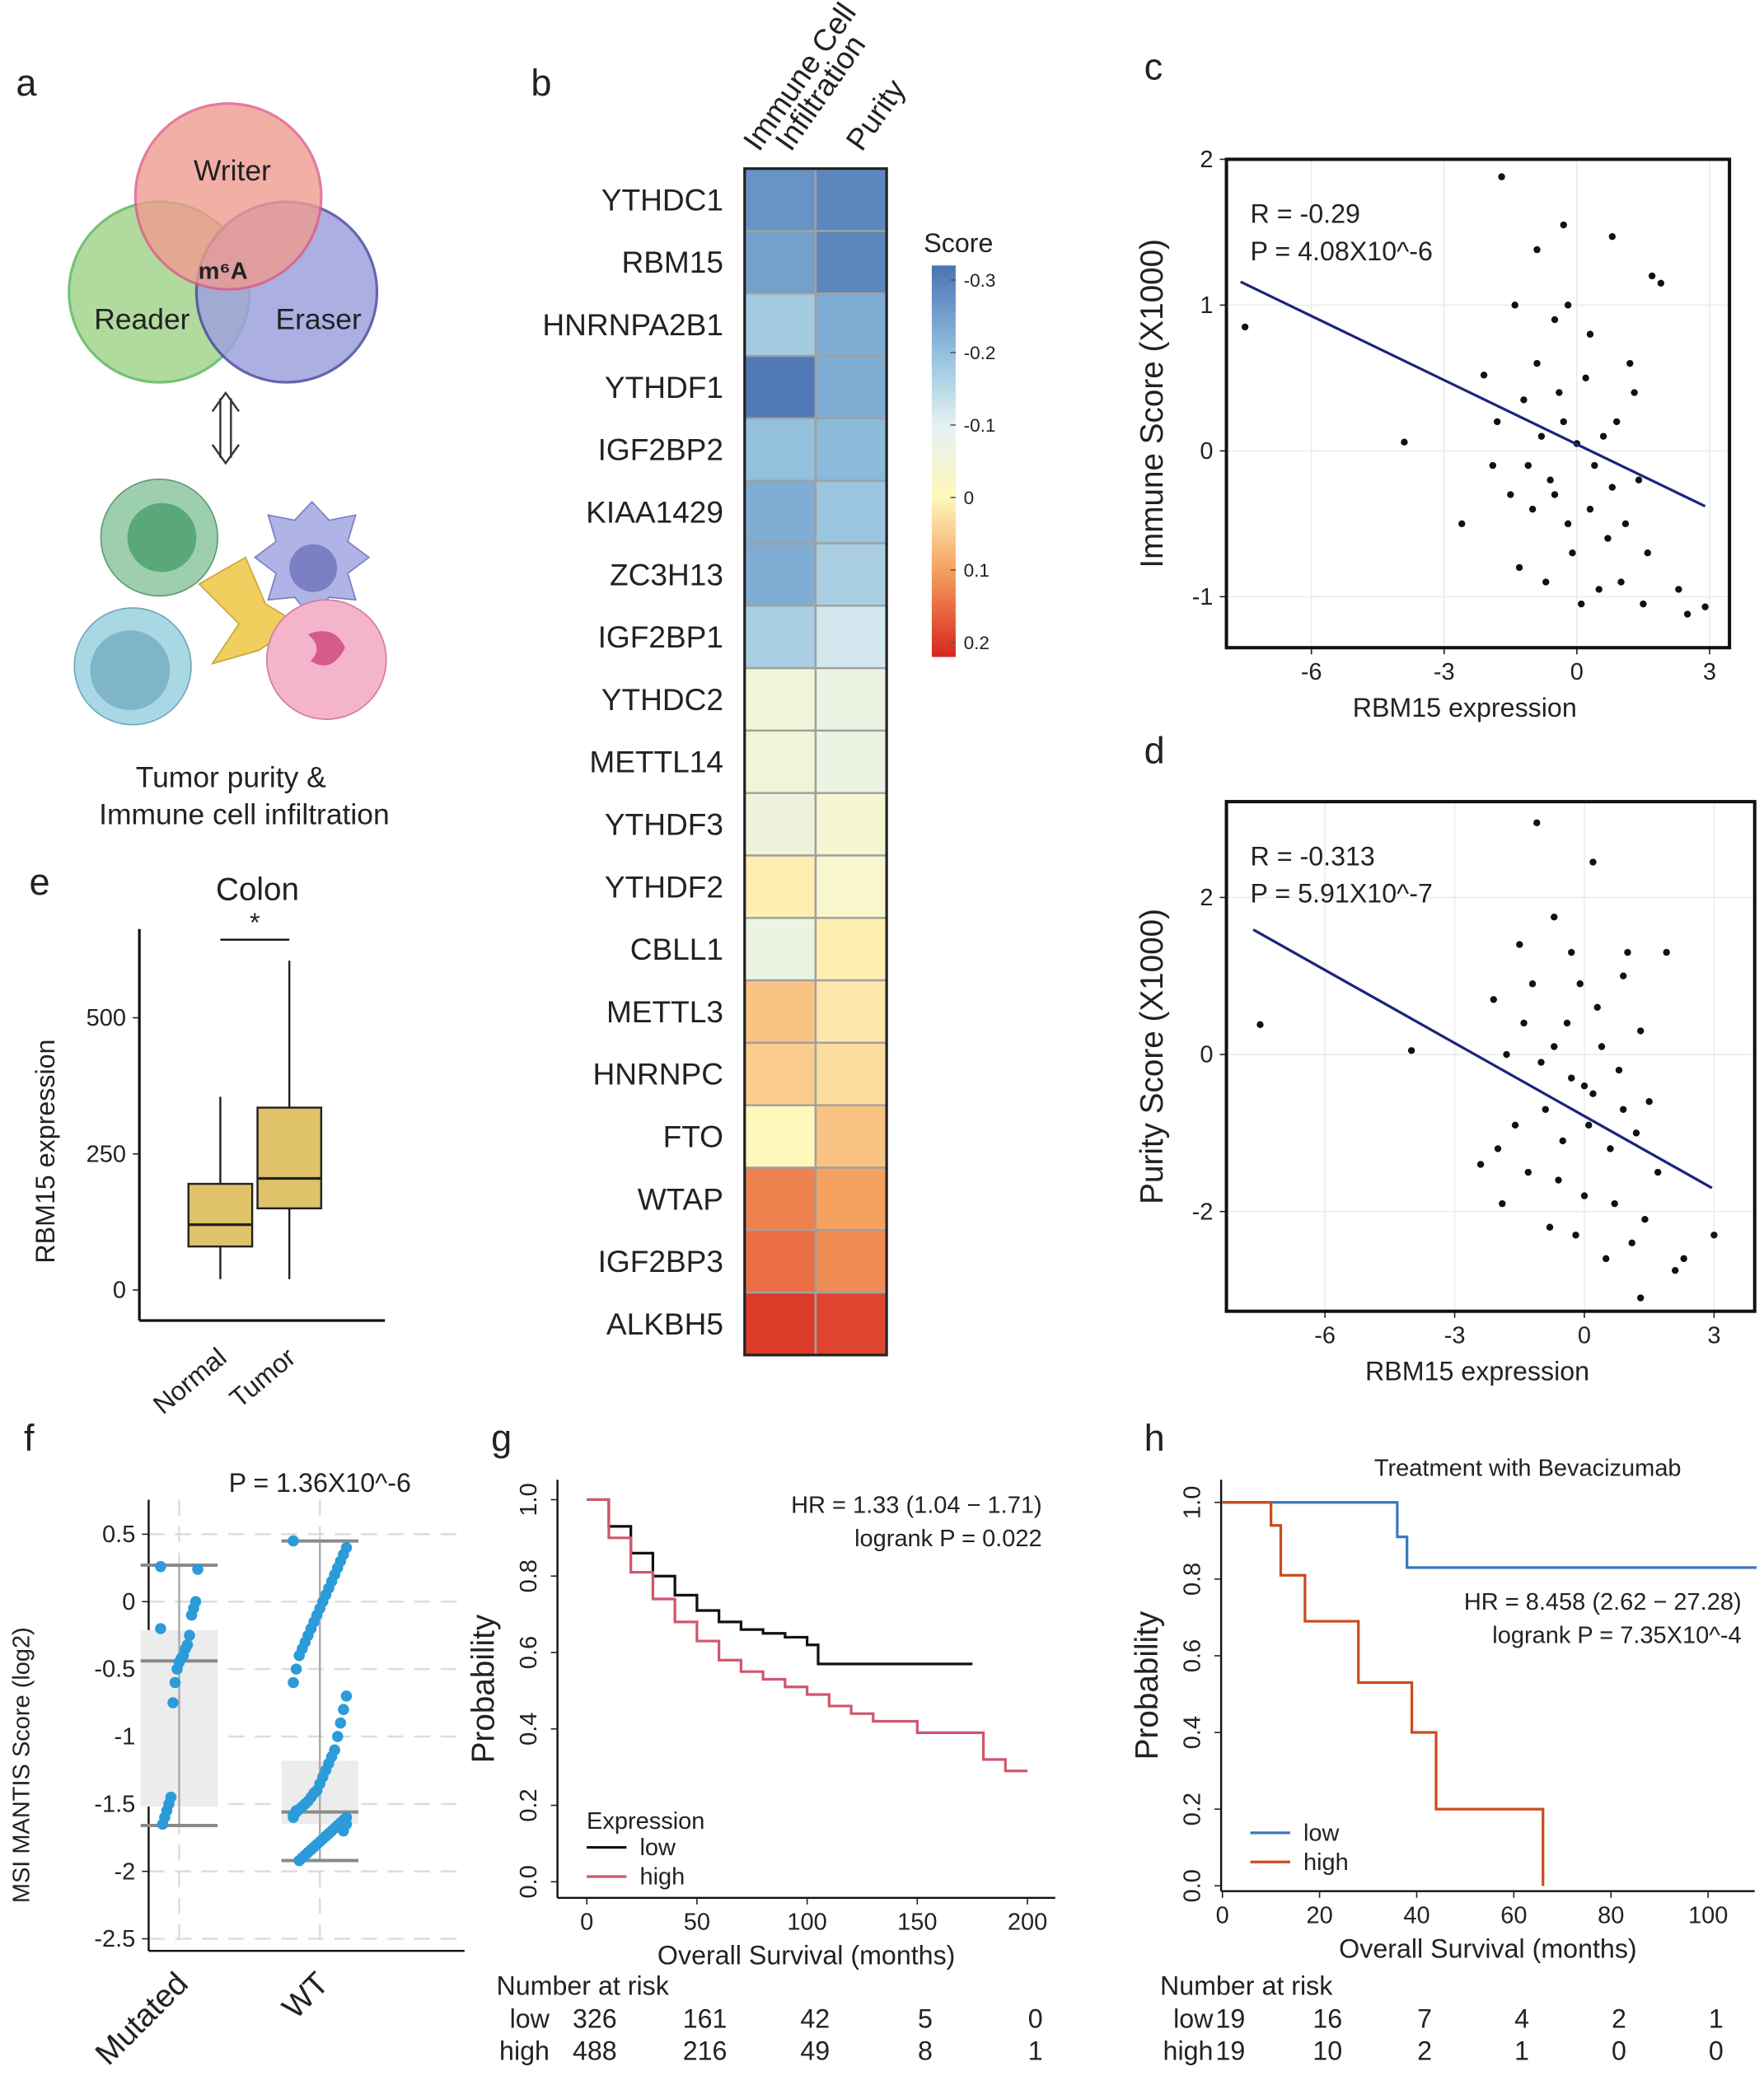 Image resolution: width=1764 pixels, height=2085 pixels. What do you see at coordinates (1416, 1915) in the screenshot?
I see `x-tick-label: 40` at bounding box center [1416, 1915].